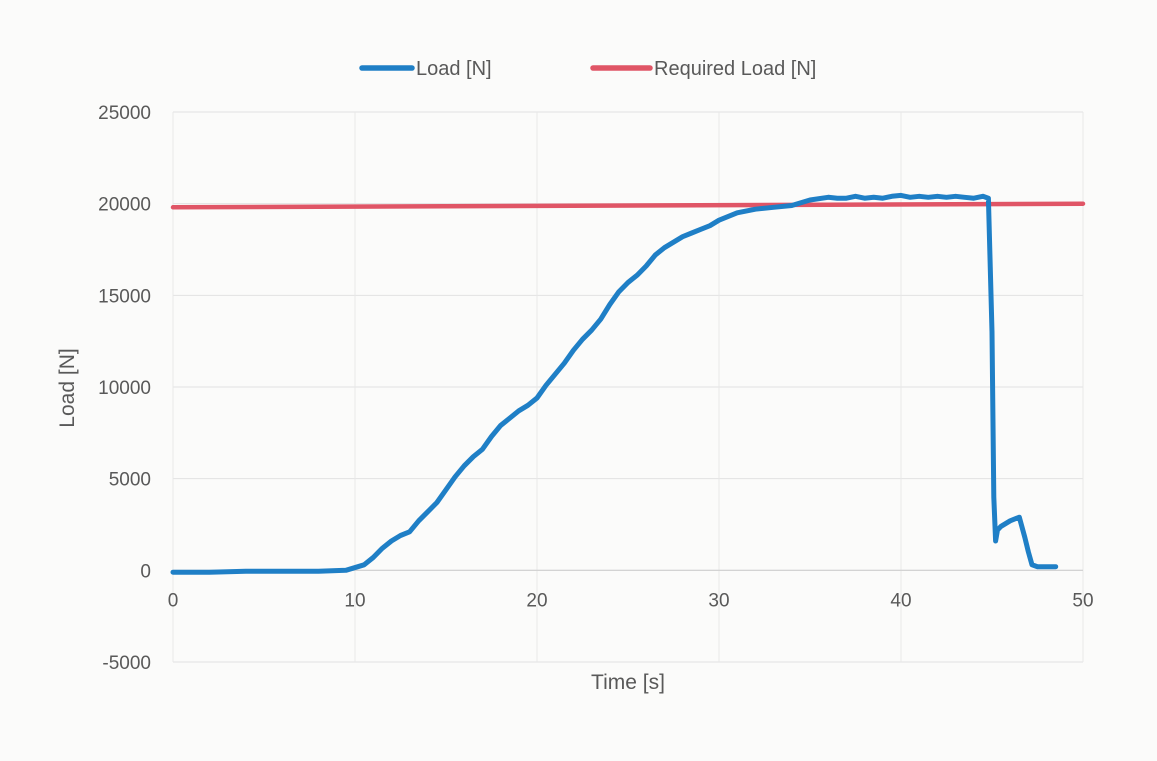  Describe the element at coordinates (173, 600) in the screenshot. I see `x-tick-label: 0` at that location.